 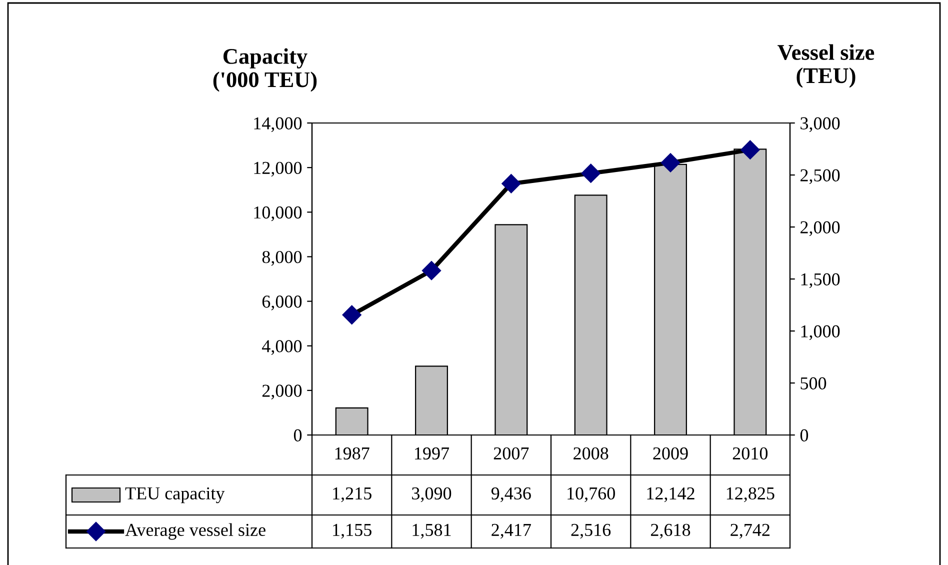 What do you see at coordinates (432, 453) in the screenshot?
I see `x-tick-label: 1997` at bounding box center [432, 453].